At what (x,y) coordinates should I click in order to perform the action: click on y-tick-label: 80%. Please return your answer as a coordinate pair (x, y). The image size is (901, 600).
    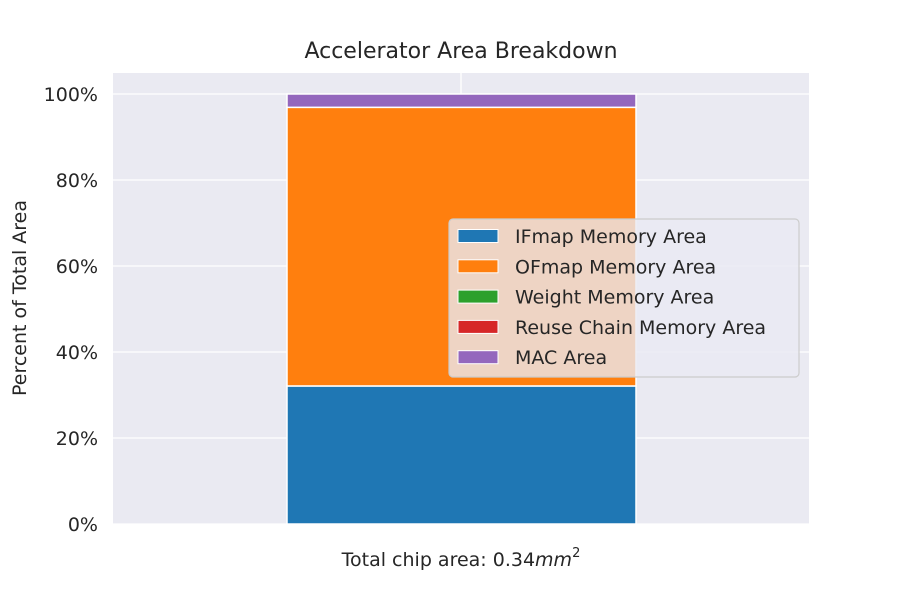
    Looking at the image, I should click on (77, 181).